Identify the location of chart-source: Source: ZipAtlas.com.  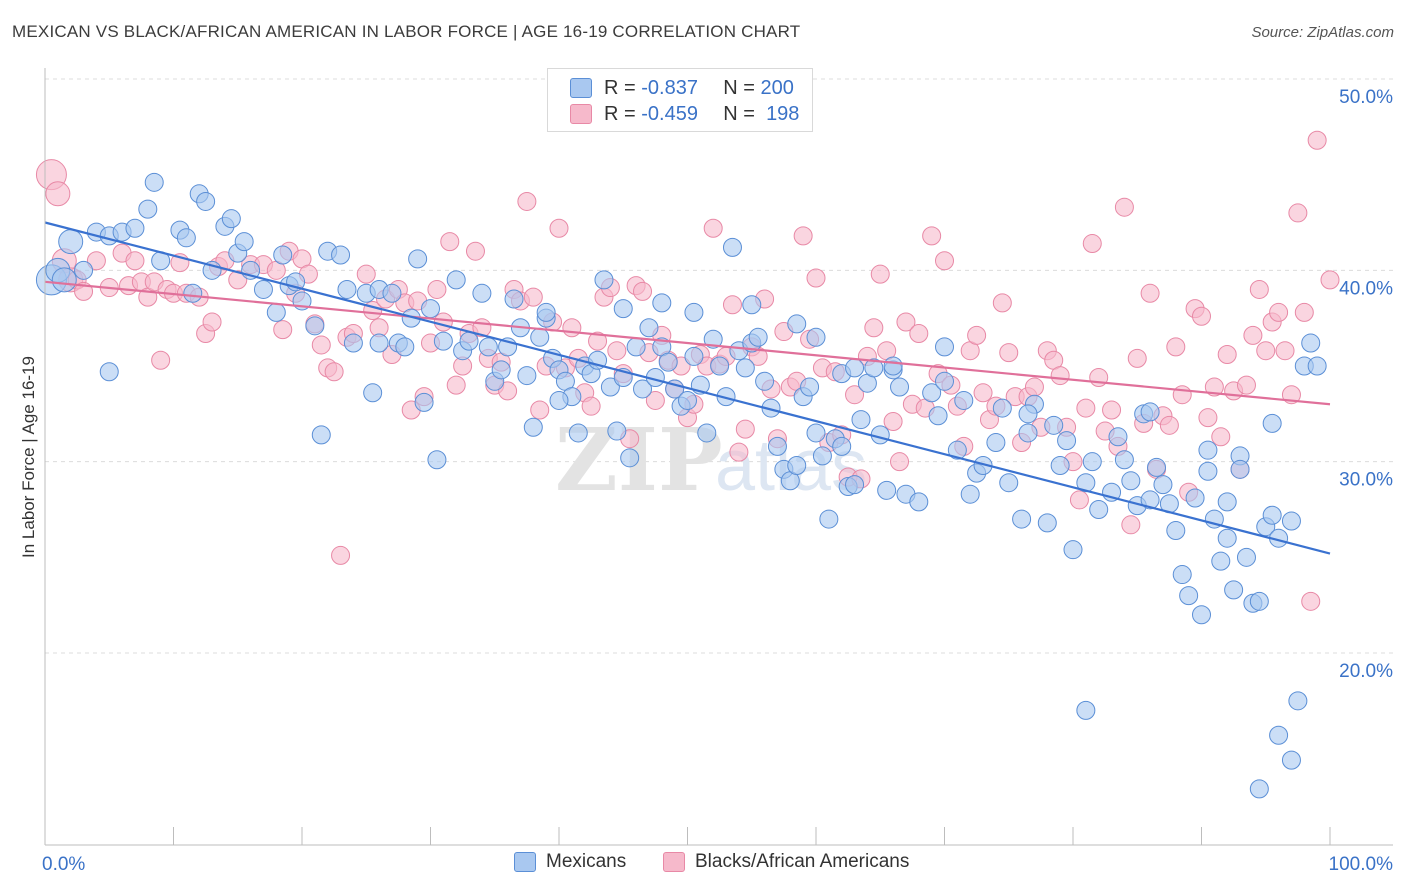
(1322, 32).